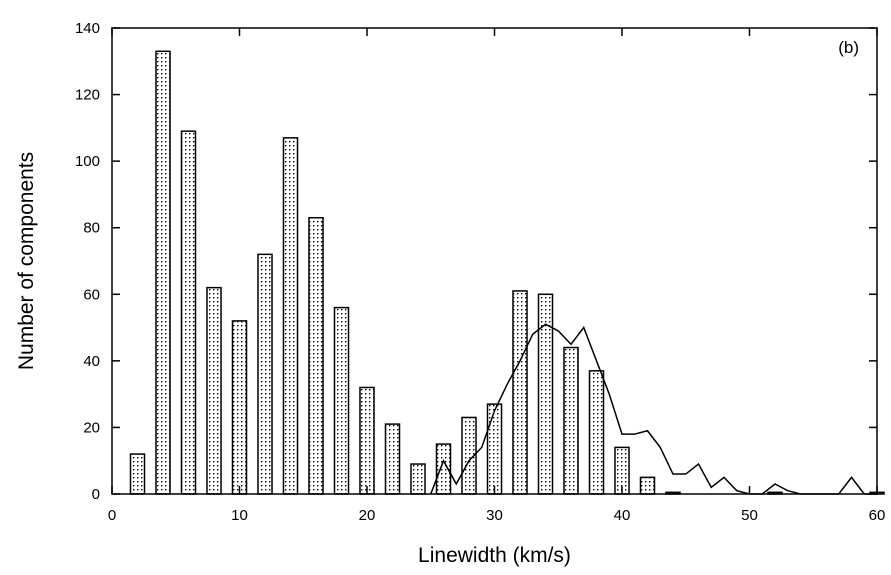 Image resolution: width=891 pixels, height=575 pixels. Describe the element at coordinates (494, 555) in the screenshot. I see `x-axis-label: Linewidth (km/s)` at that location.